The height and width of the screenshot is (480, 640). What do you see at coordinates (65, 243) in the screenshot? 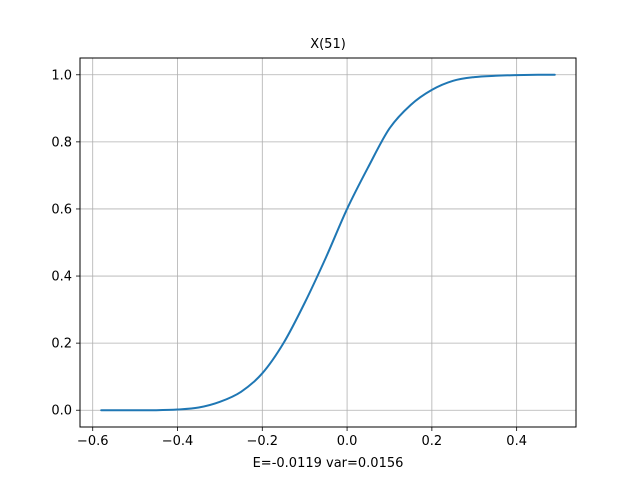
I see `y-axis-ticks: 0.0 0.2 0.4 0.6 0.8 1.0` at bounding box center [65, 243].